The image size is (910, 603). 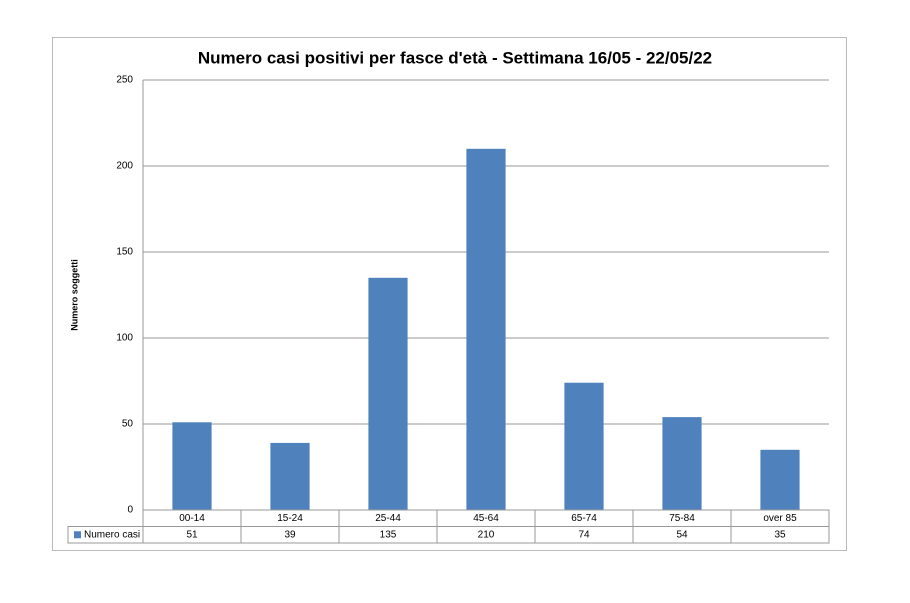 I want to click on x-tick-label: 65-74, so click(x=584, y=518).